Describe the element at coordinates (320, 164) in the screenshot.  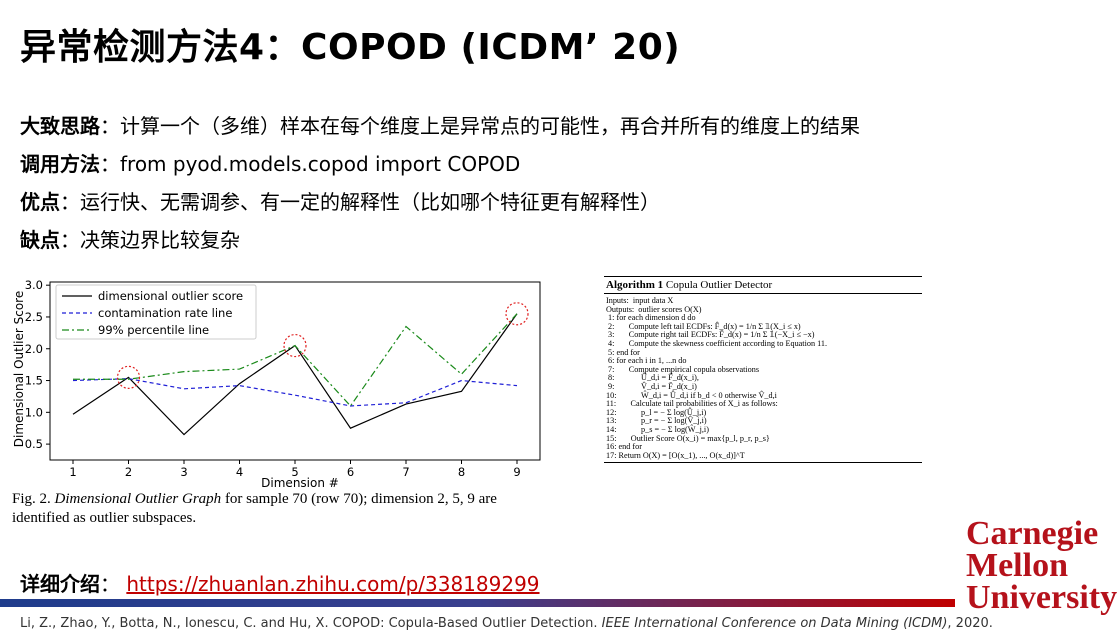
I see `bullet-text: from pyod.models.copod import COPOD` at that location.